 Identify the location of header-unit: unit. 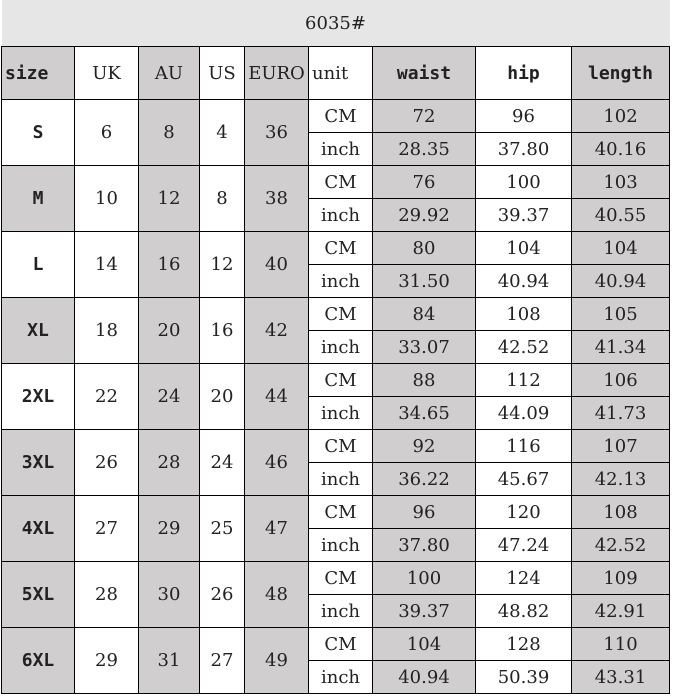
(340, 73).